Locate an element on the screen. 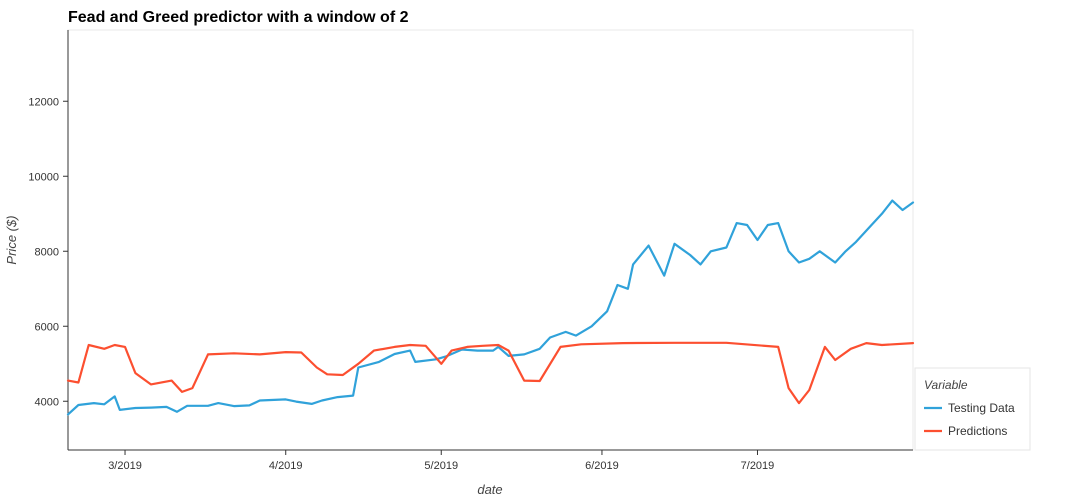 The width and height of the screenshot is (1080, 500). x-axis-label: date is located at coordinates (489, 489).